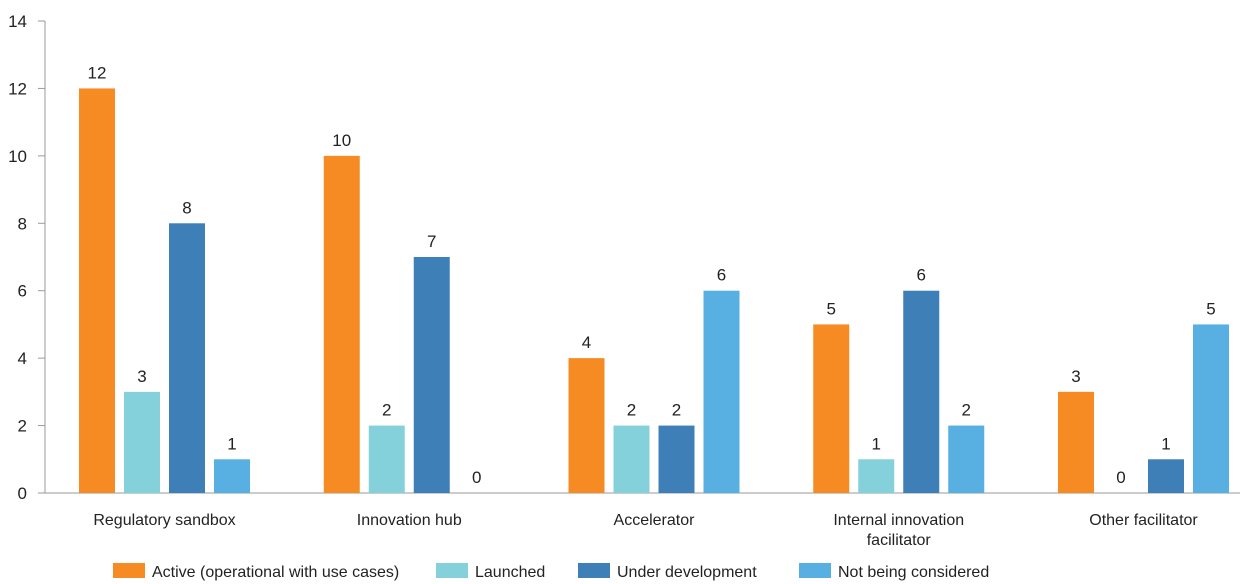  I want to click on data-label: 7, so click(431, 241).